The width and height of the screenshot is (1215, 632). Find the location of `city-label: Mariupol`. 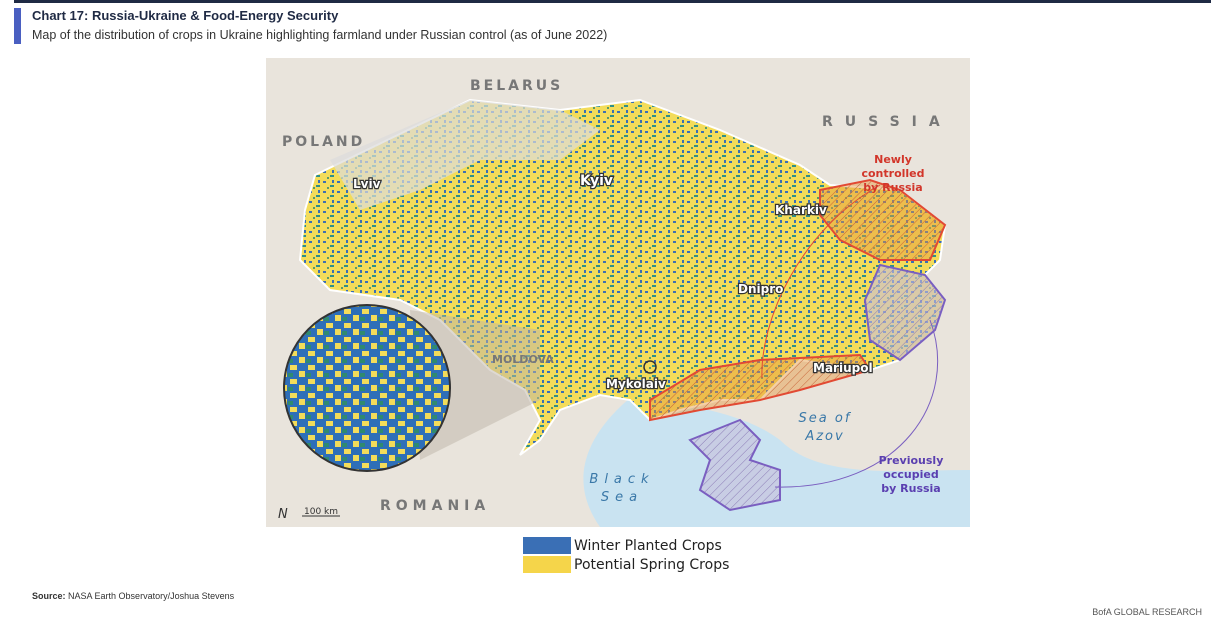

city-label: Mariupol is located at coordinates (843, 368).